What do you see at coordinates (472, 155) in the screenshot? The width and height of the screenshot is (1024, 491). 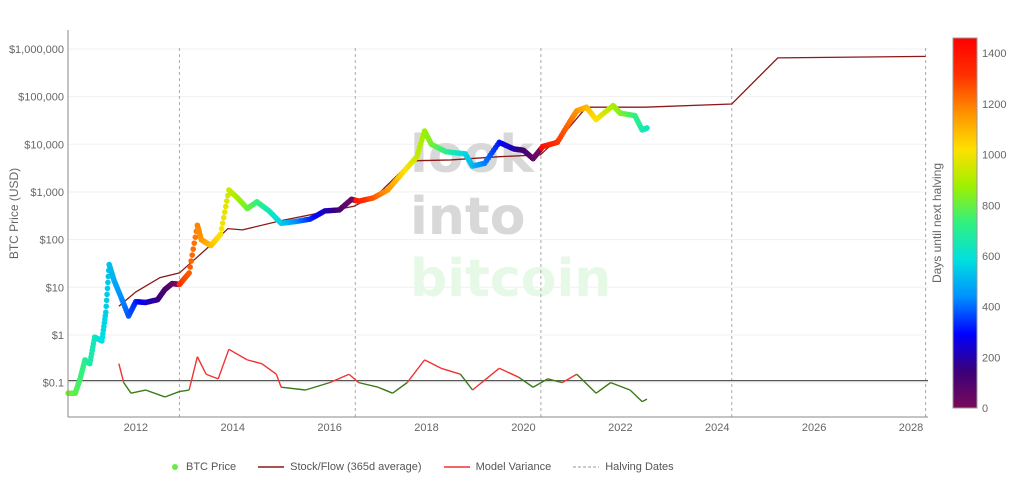 I see `watermark-text: look` at bounding box center [472, 155].